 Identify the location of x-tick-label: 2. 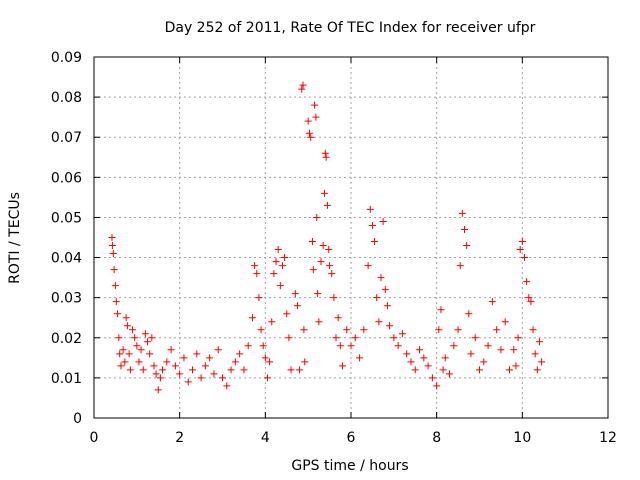
(179, 438).